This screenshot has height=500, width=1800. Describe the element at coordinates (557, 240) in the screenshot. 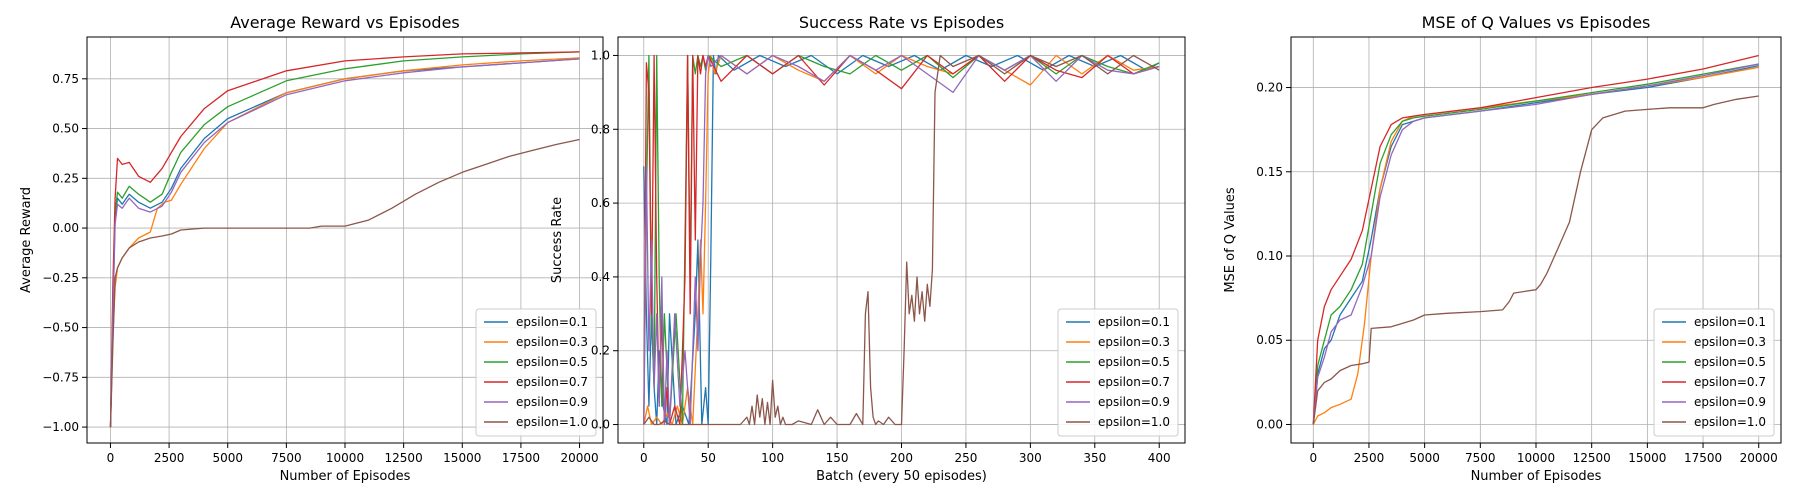

I see `y-axis-label: Success Rate` at that location.